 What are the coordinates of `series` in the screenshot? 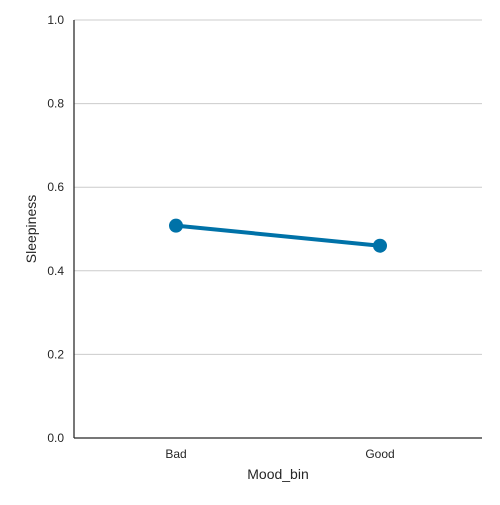 It's located at (278, 235).